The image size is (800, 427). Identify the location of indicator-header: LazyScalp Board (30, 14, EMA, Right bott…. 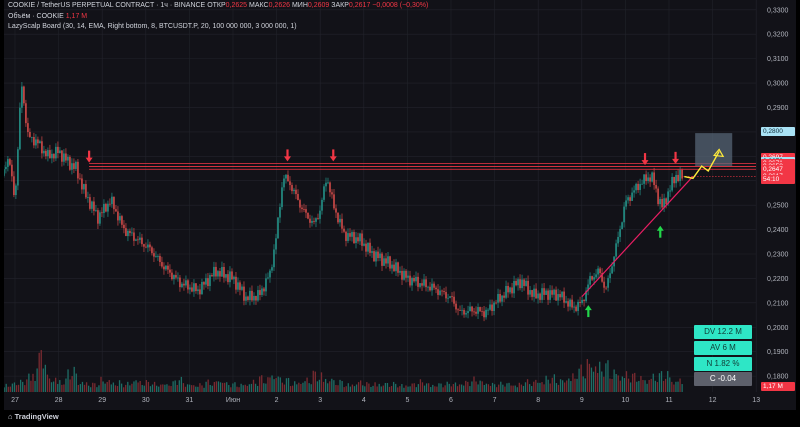
(152, 26).